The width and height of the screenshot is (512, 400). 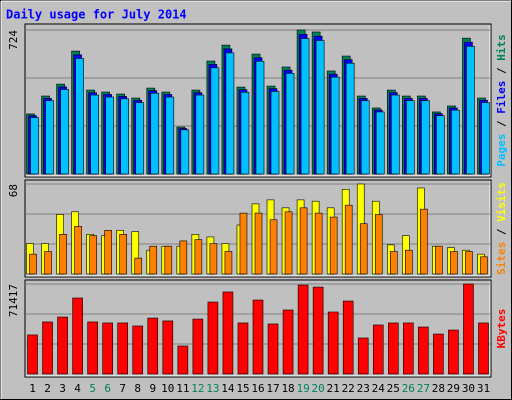 What do you see at coordinates (257, 388) in the screenshot?
I see `x-tick-label: 16` at bounding box center [257, 388].